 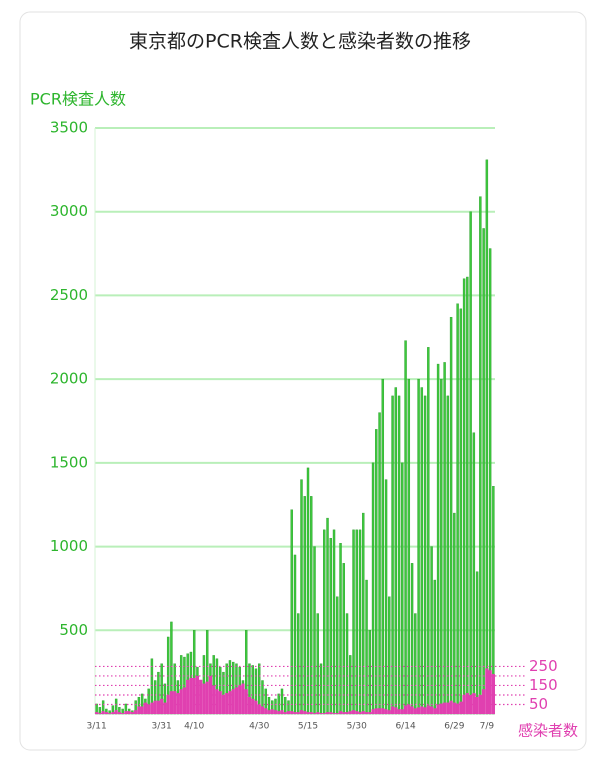 I want to click on y-tick-label: 500, so click(x=73, y=630).